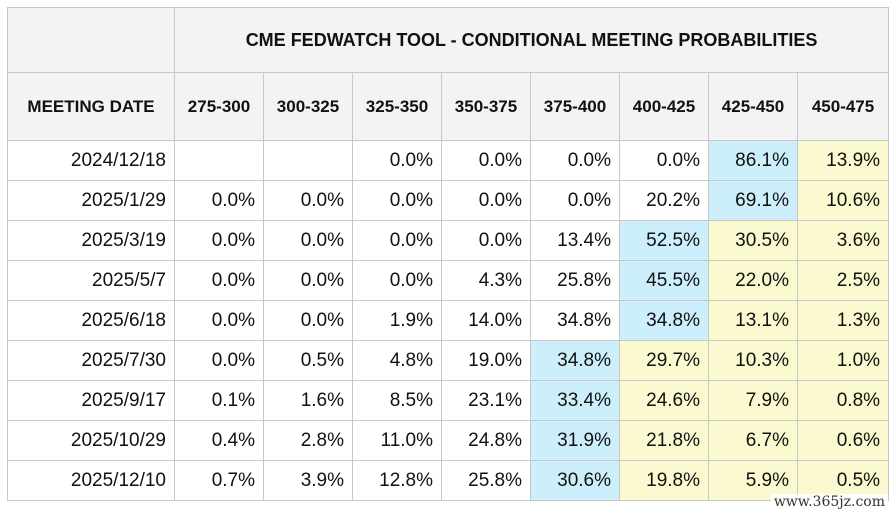 This screenshot has height=514, width=896. I want to click on probability-cell: 52.5%, so click(664, 240).